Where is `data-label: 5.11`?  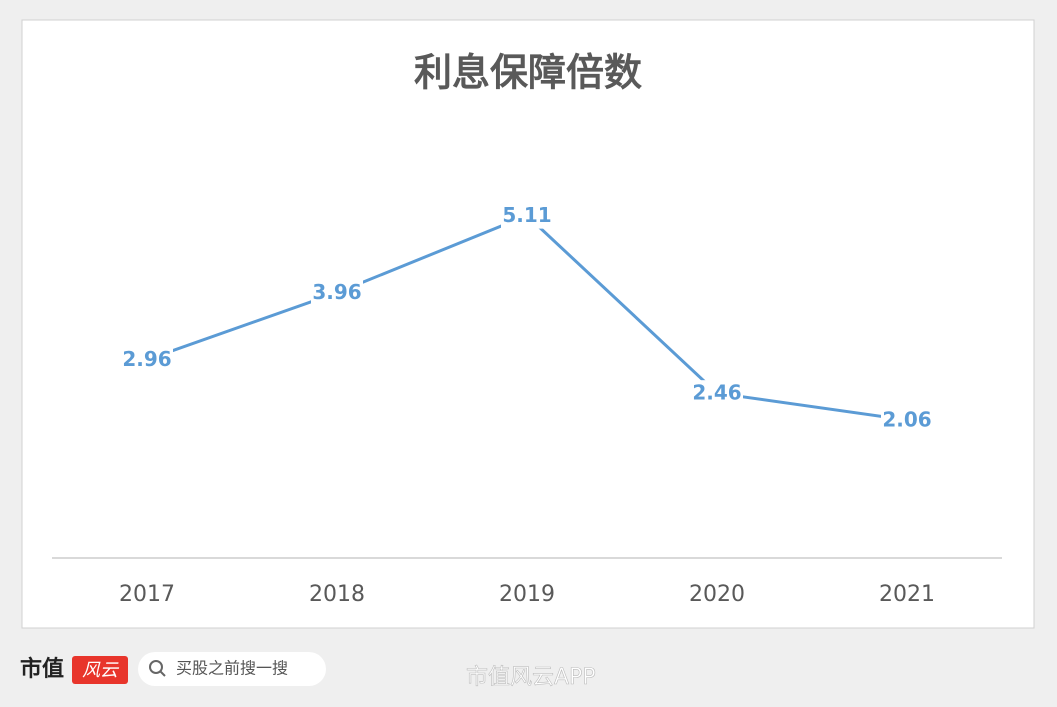 data-label: 5.11 is located at coordinates (526, 215).